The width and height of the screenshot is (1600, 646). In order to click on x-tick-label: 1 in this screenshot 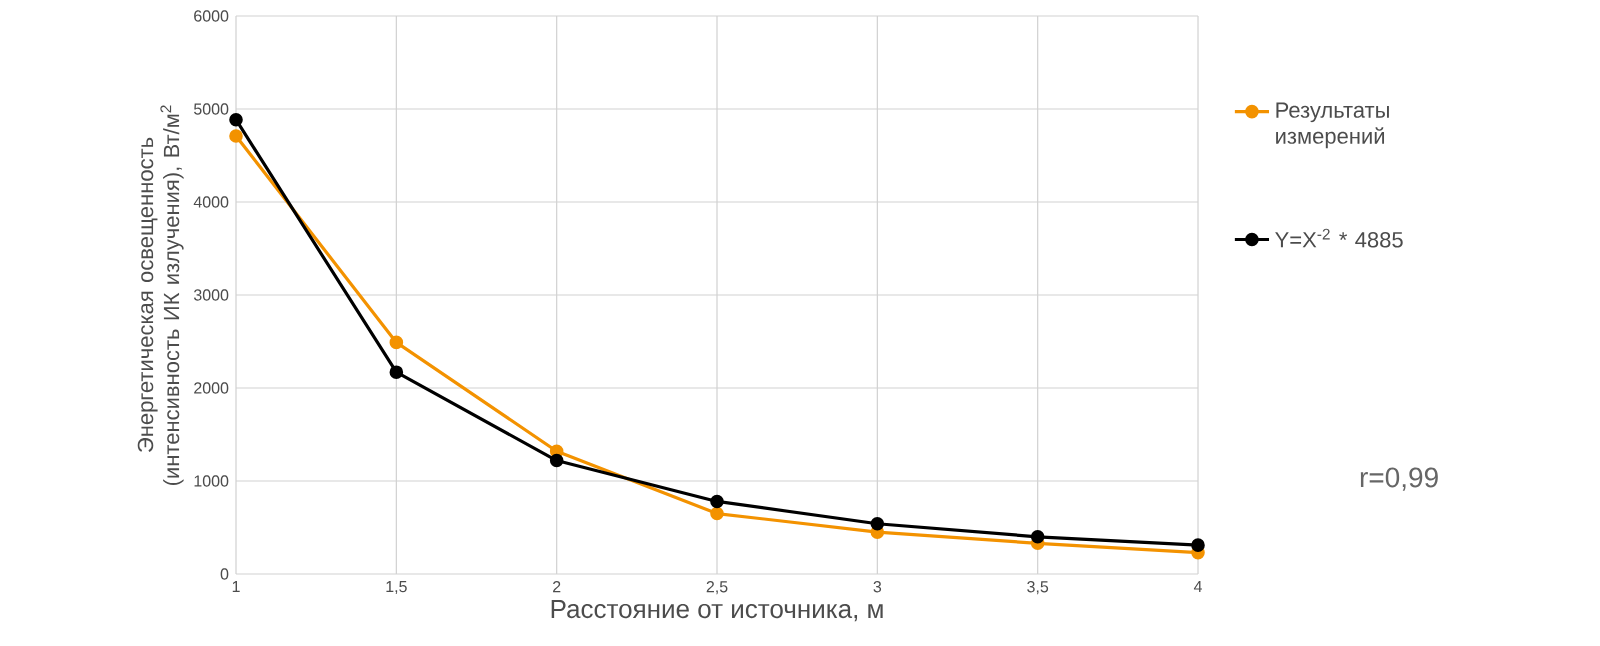, I will do `click(236, 587)`.